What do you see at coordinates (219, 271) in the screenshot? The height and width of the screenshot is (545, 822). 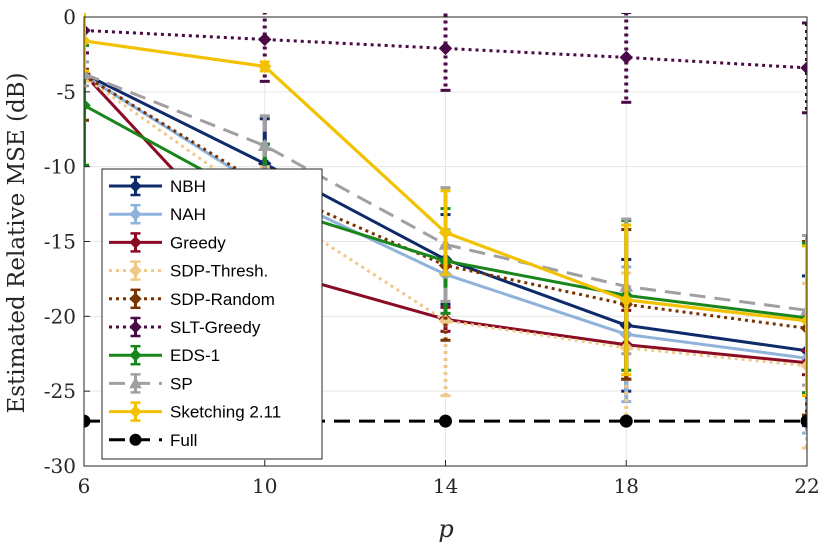 I see `legend-label: SDP-Thresh.` at bounding box center [219, 271].